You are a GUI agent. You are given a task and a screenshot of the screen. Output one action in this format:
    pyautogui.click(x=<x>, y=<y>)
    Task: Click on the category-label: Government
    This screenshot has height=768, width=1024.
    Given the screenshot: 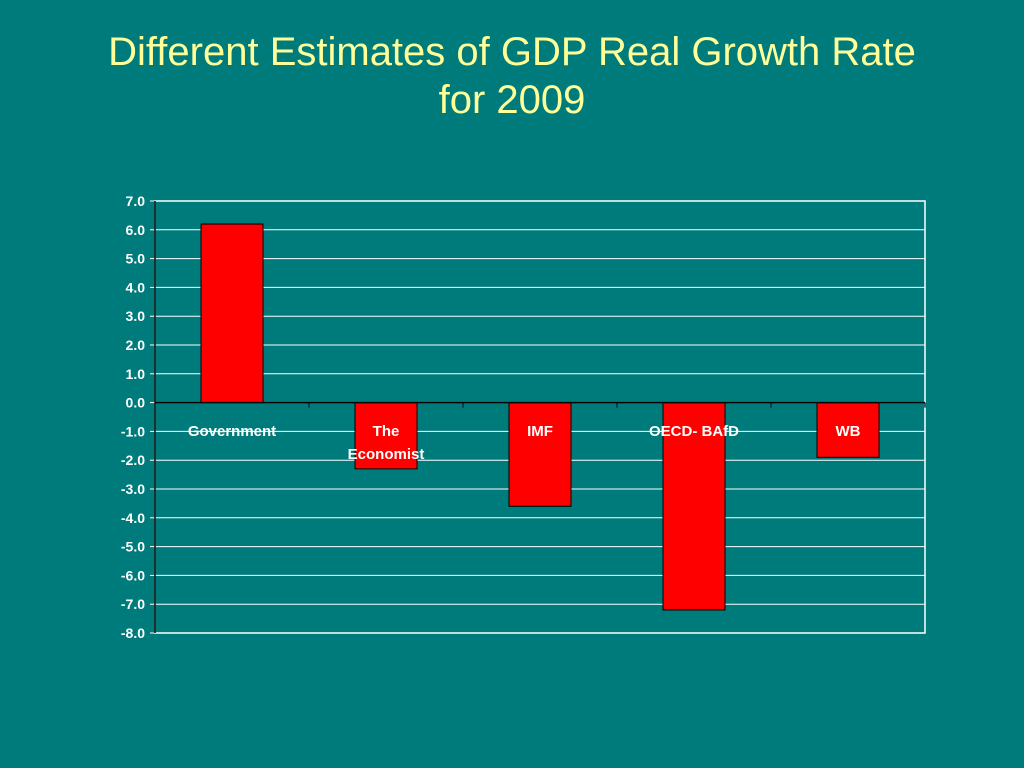 What is the action you would take?
    pyautogui.click(x=232, y=431)
    